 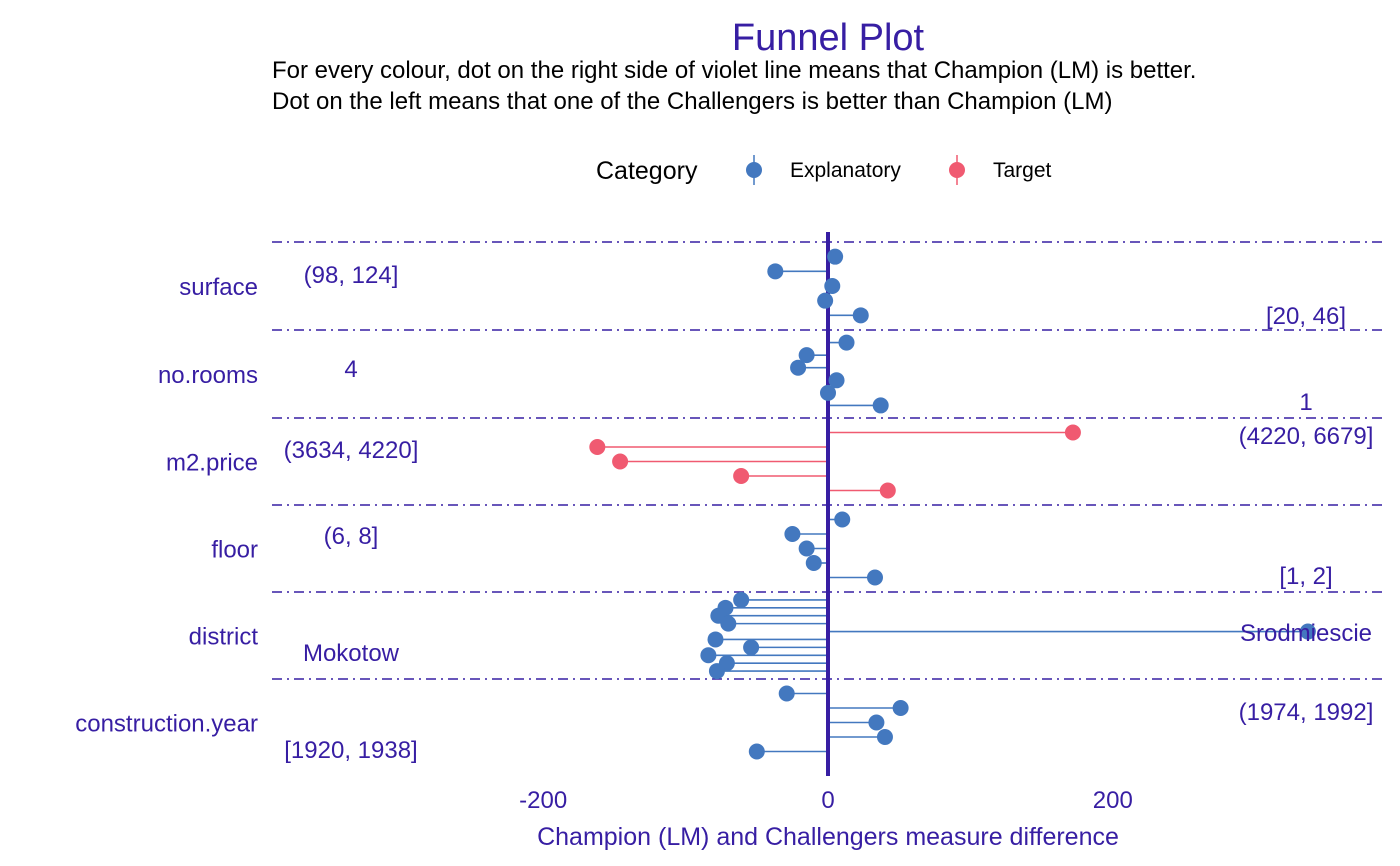 I want to click on legend-explanatory-dot, so click(x=754, y=170).